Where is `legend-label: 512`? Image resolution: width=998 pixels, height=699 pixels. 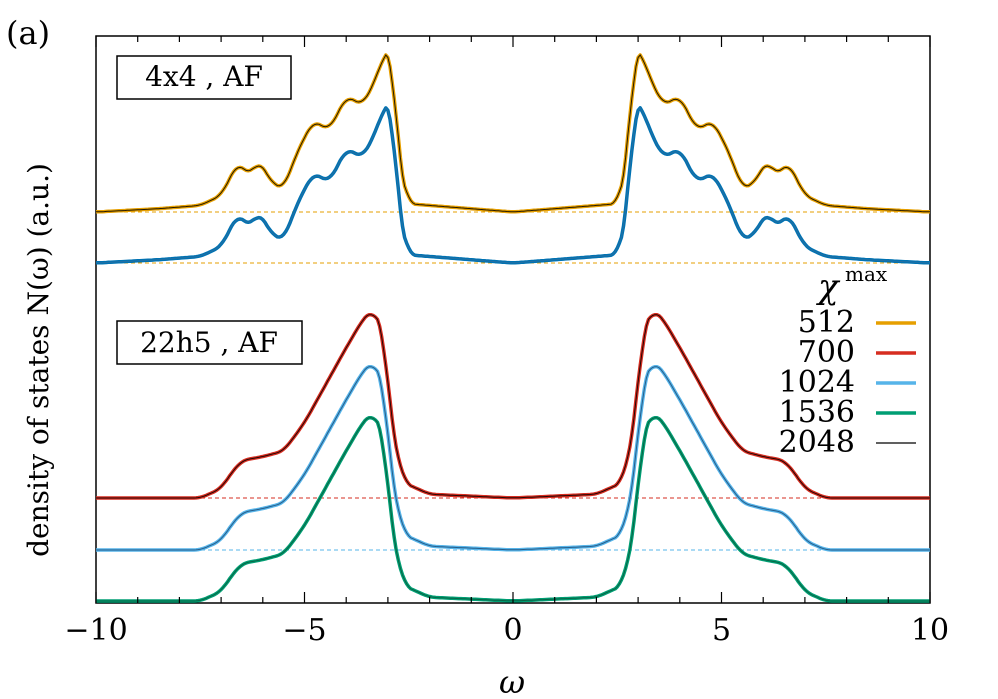 legend-label: 512 is located at coordinates (826, 322).